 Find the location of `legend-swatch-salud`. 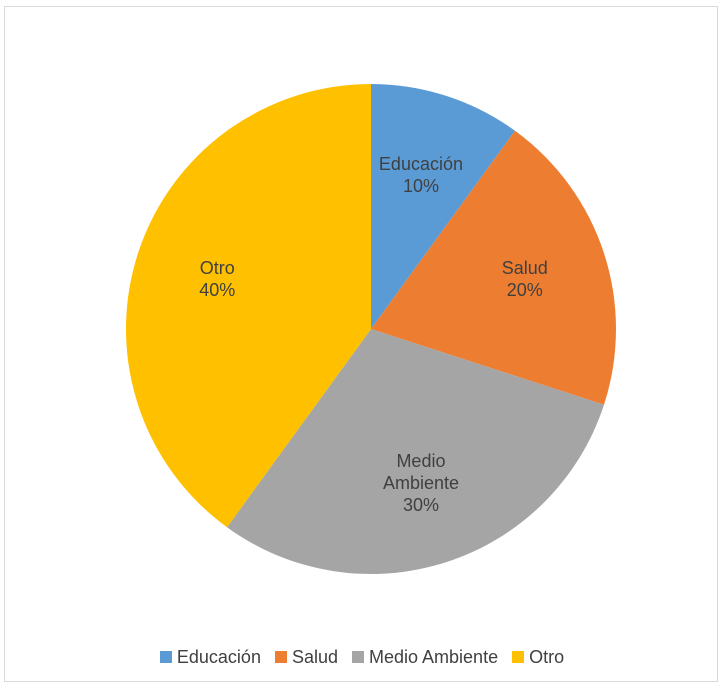

legend-swatch-salud is located at coordinates (280, 657).